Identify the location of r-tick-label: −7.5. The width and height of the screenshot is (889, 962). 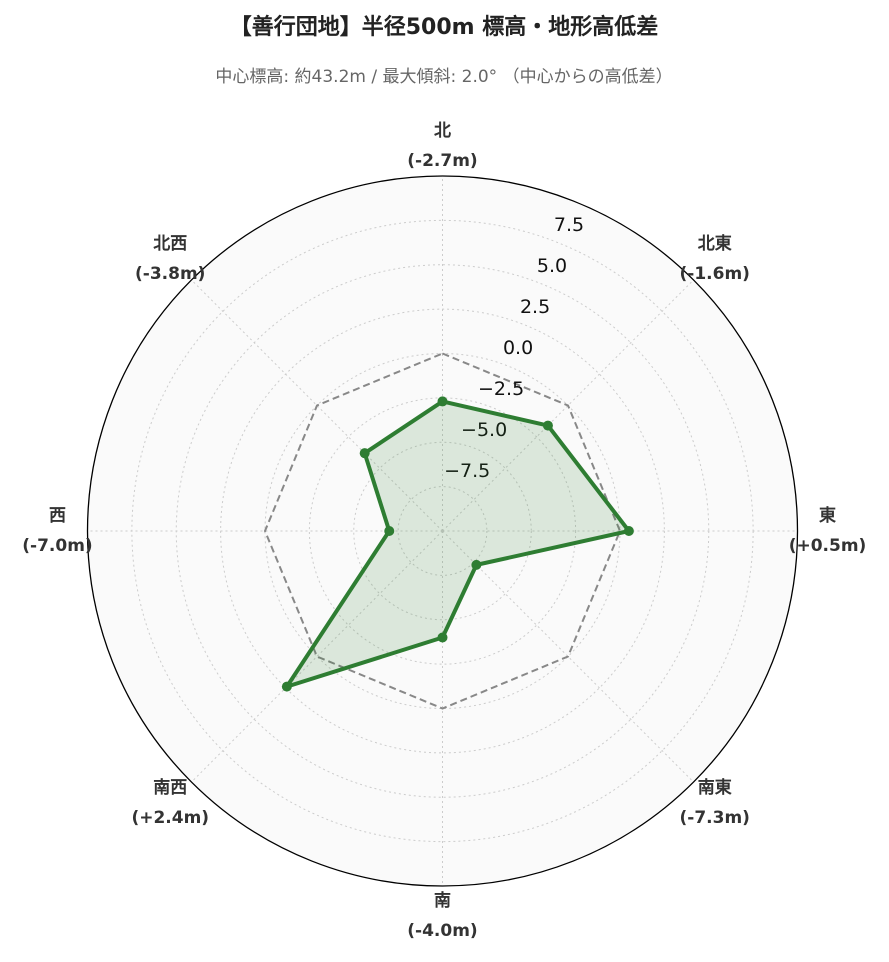
(467, 471).